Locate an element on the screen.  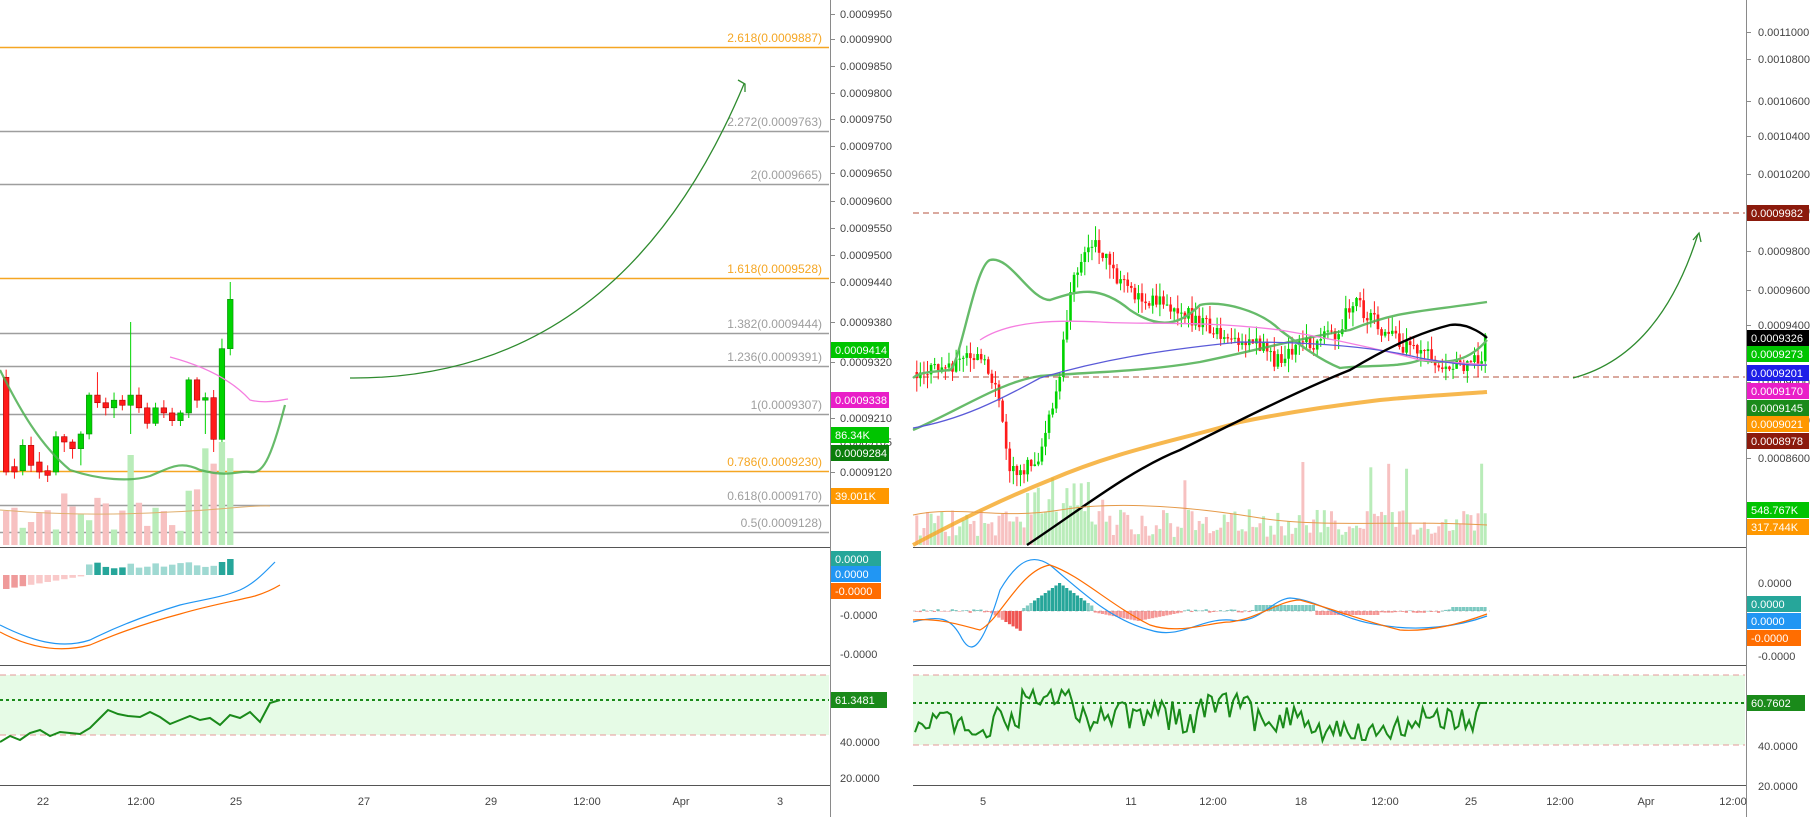
right-price-tick-label: 0.0009800 is located at coordinates (1784, 252).